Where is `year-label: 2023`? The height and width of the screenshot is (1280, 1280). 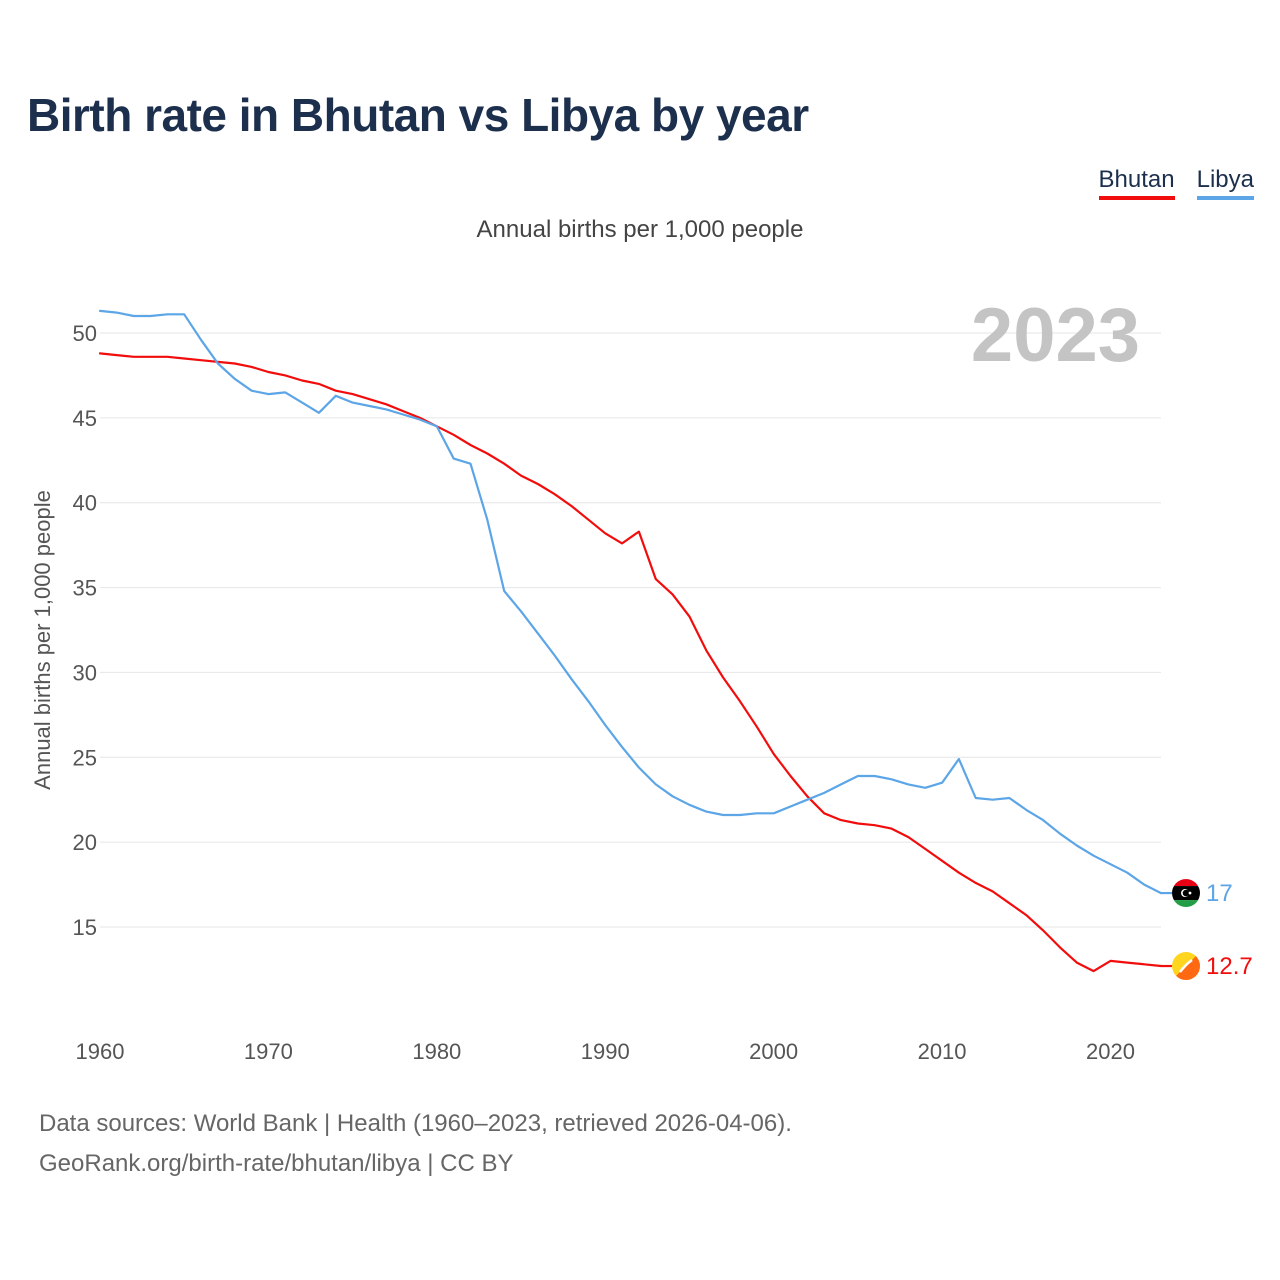
year-label: 2023 is located at coordinates (1055, 335).